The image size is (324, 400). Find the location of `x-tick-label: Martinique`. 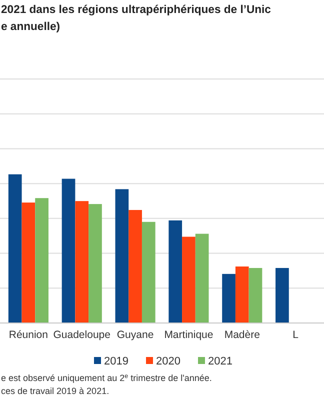

x-tick-label: Martinique is located at coordinates (189, 335).